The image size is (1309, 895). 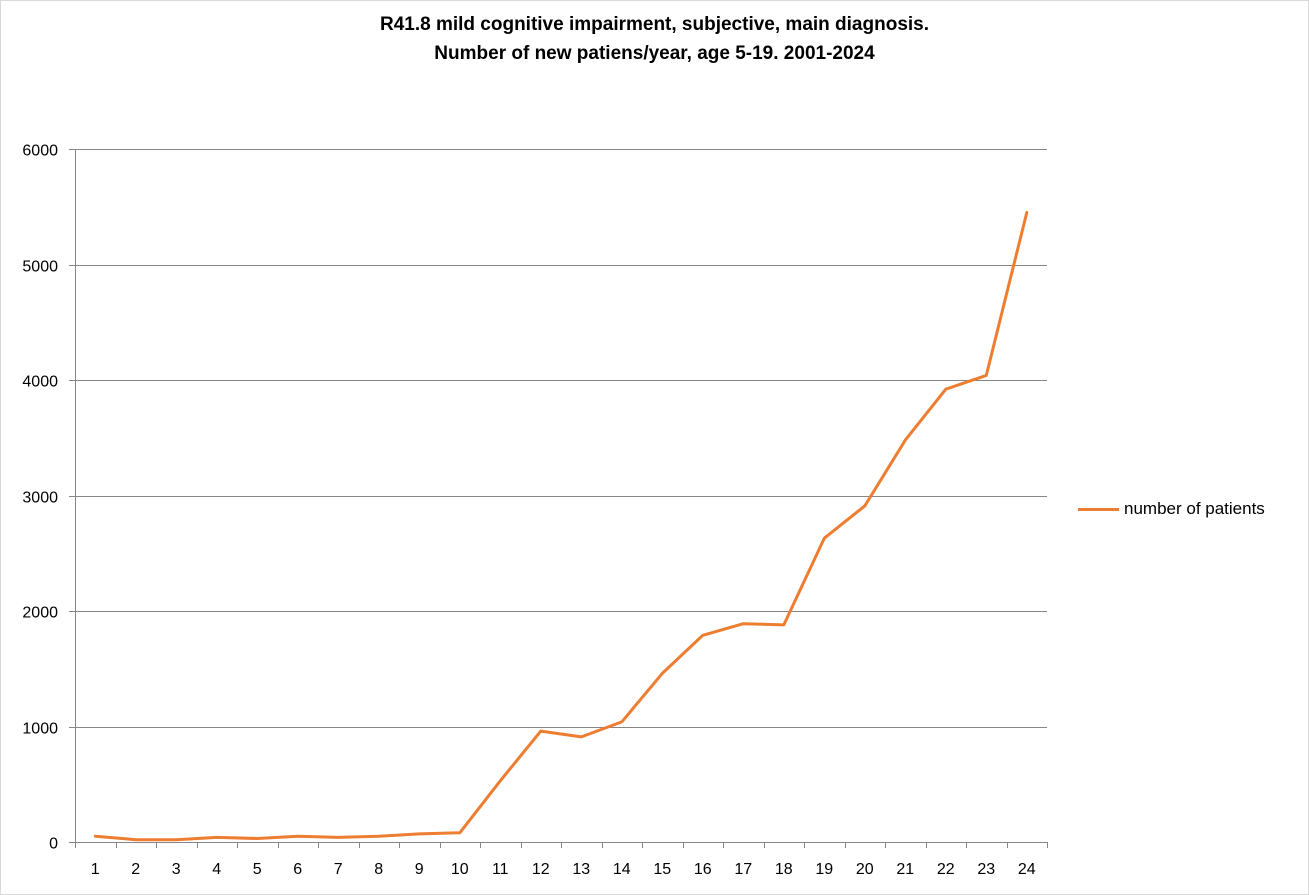 I want to click on legend-label: number of patients, so click(x=1194, y=508).